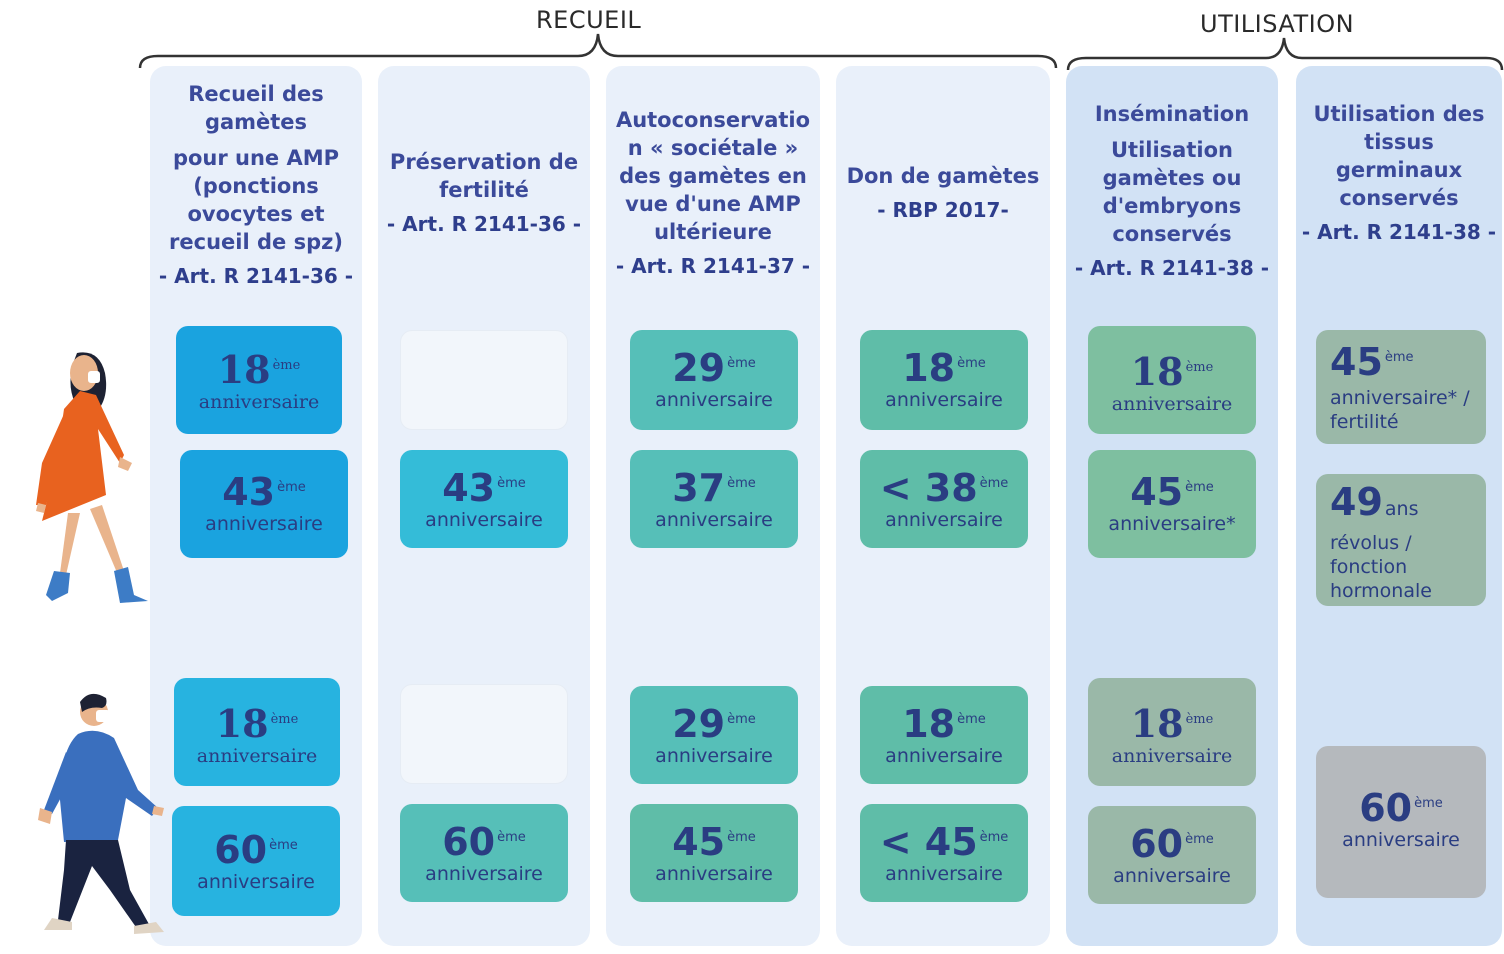  I want to click on heading-line: n « sociétale », so click(713, 148).